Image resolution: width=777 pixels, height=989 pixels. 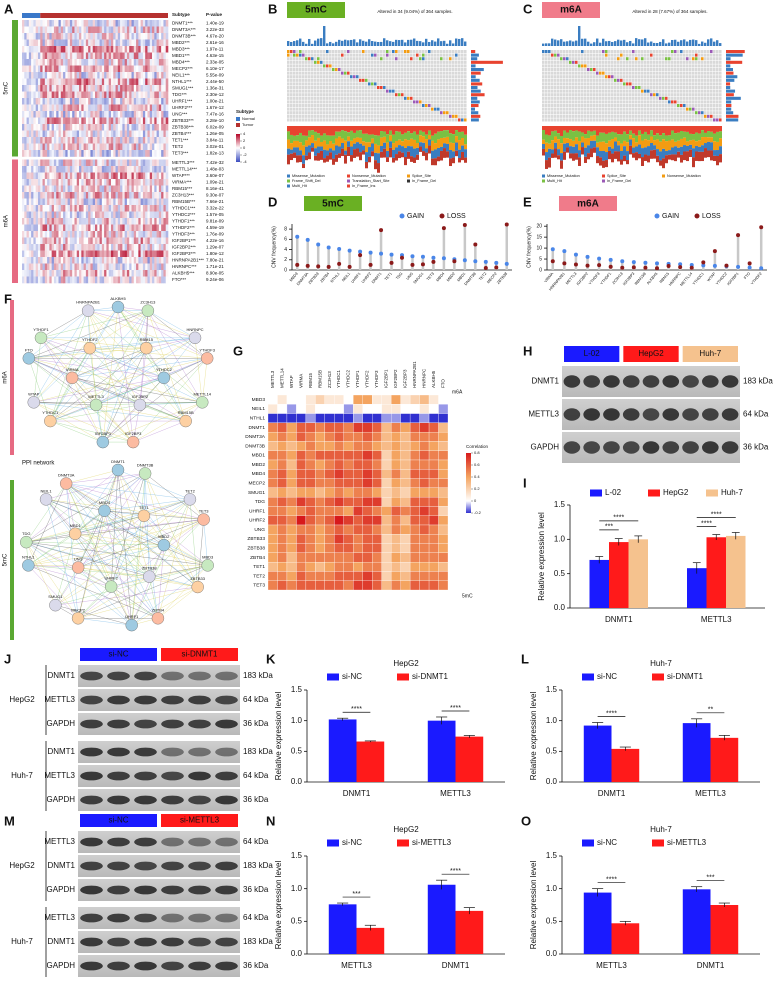 I want to click on top-bar, so click(x=606, y=43).